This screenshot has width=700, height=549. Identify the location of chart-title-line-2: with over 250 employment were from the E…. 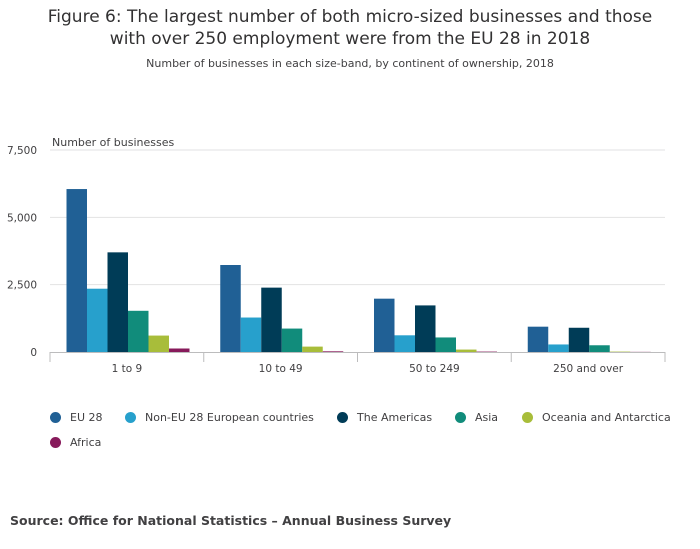
(350, 39).